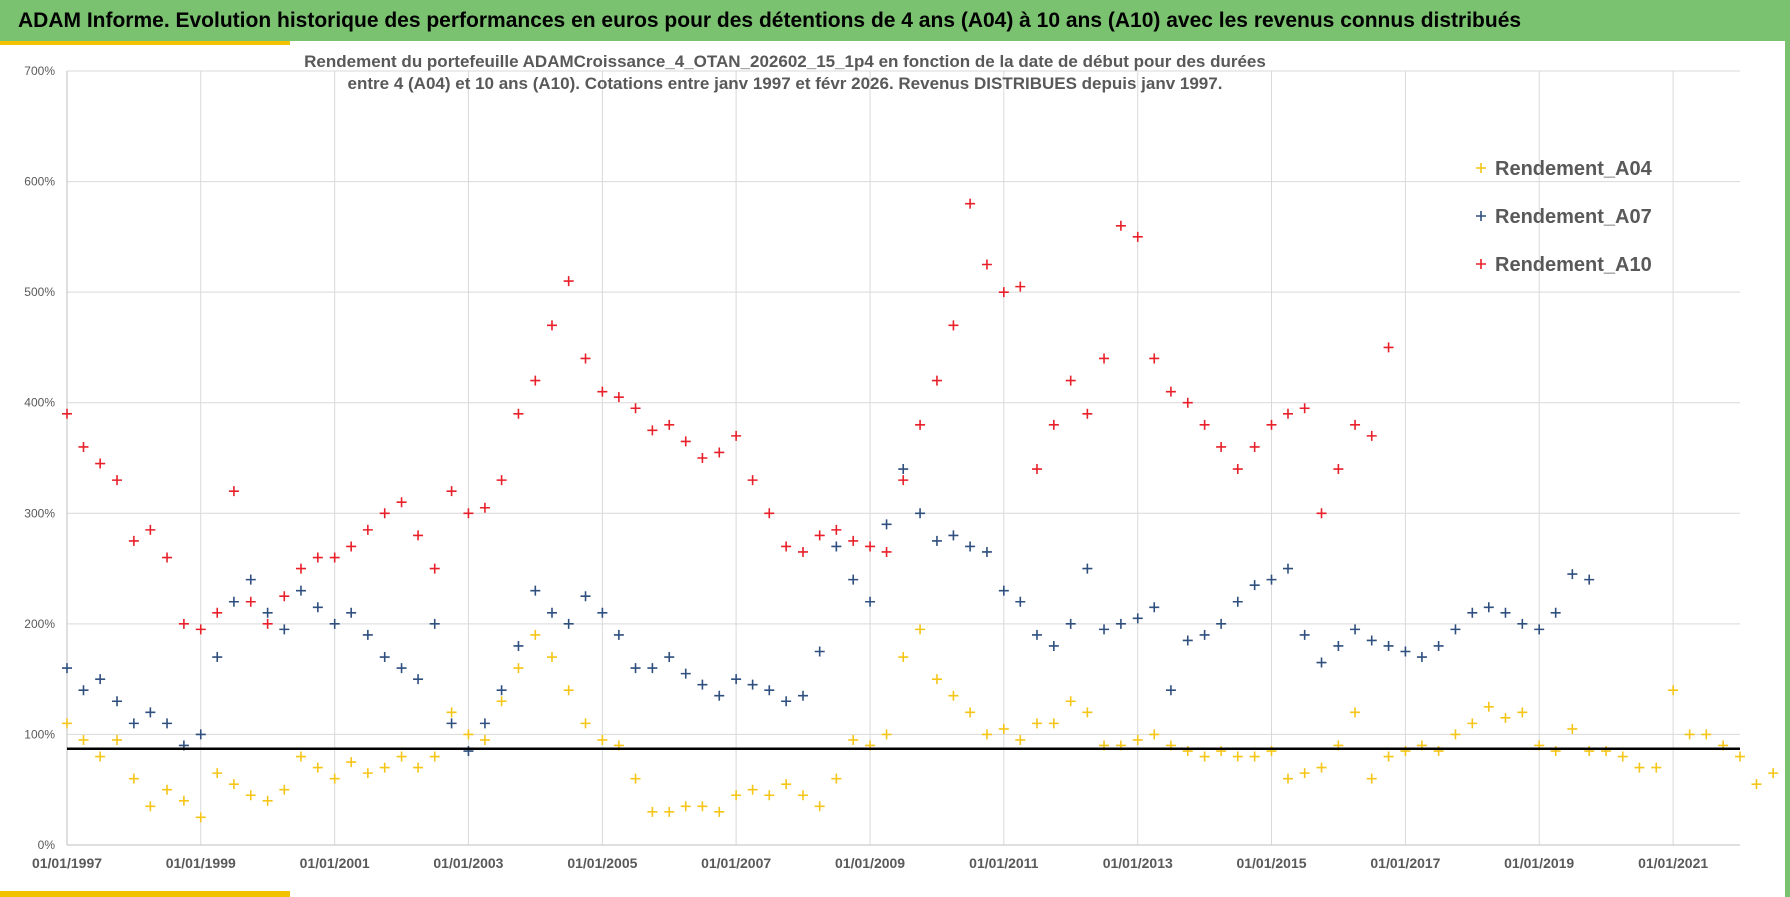 The image size is (1790, 897). Describe the element at coordinates (1004, 863) in the screenshot. I see `x-tick-label: 01/01/2011` at that location.